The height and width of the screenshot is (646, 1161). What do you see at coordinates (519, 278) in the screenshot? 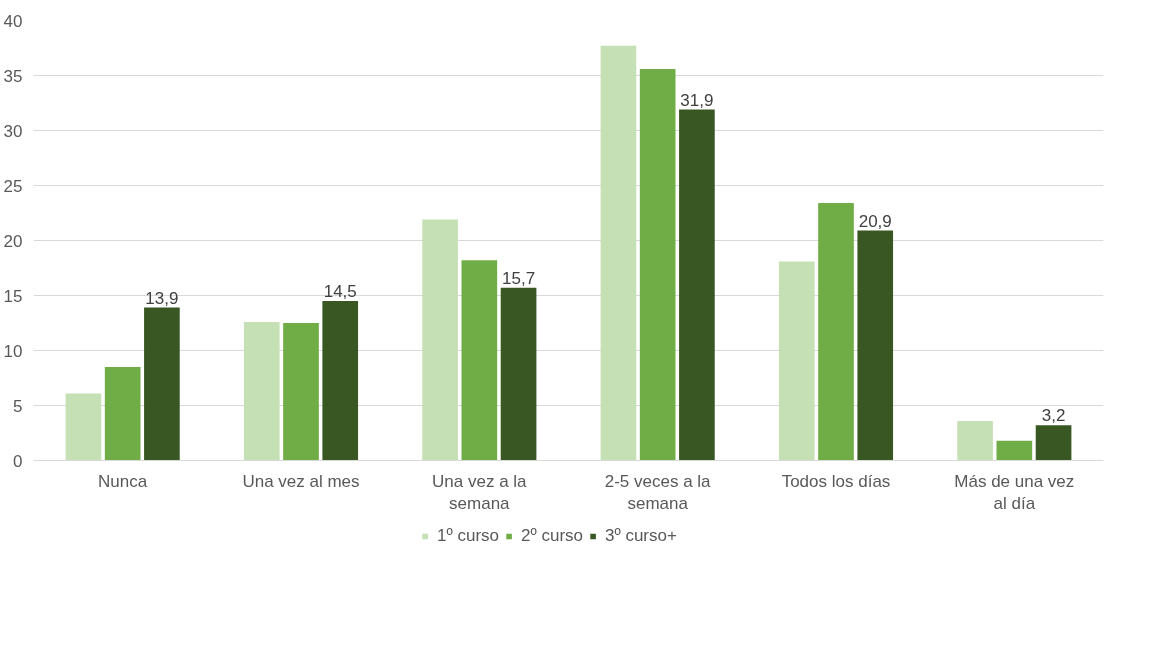
I see `data-label: 15,7` at bounding box center [519, 278].